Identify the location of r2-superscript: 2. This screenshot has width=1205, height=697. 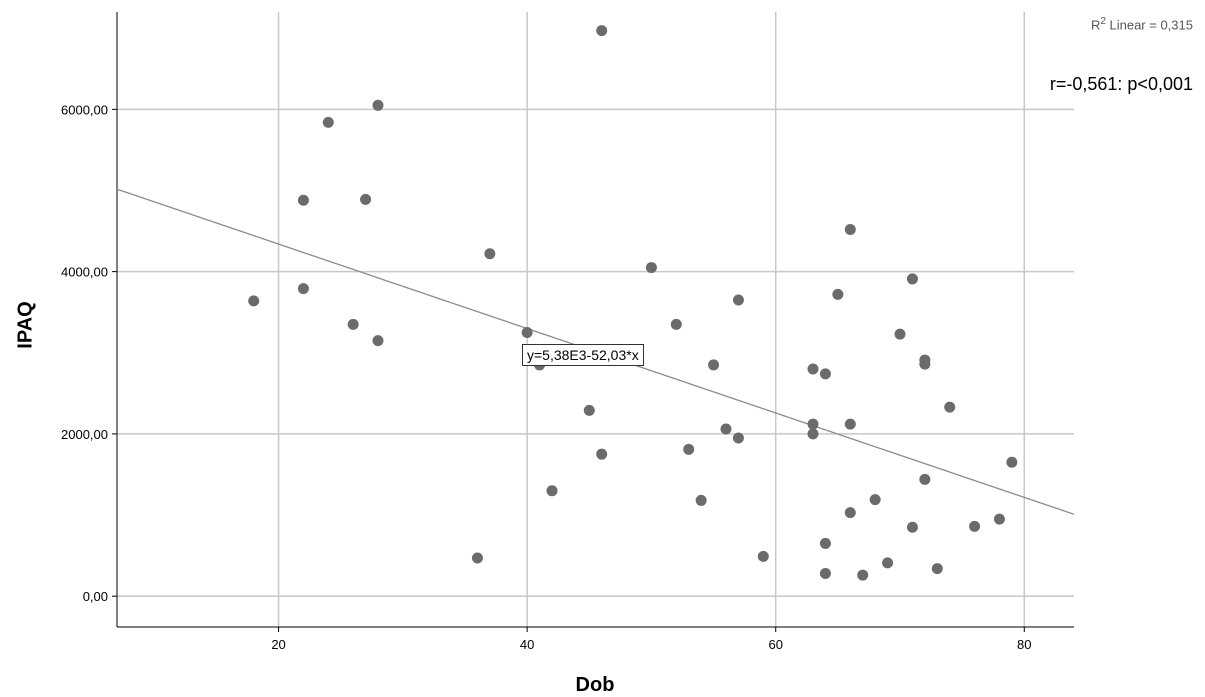
(1103, 21).